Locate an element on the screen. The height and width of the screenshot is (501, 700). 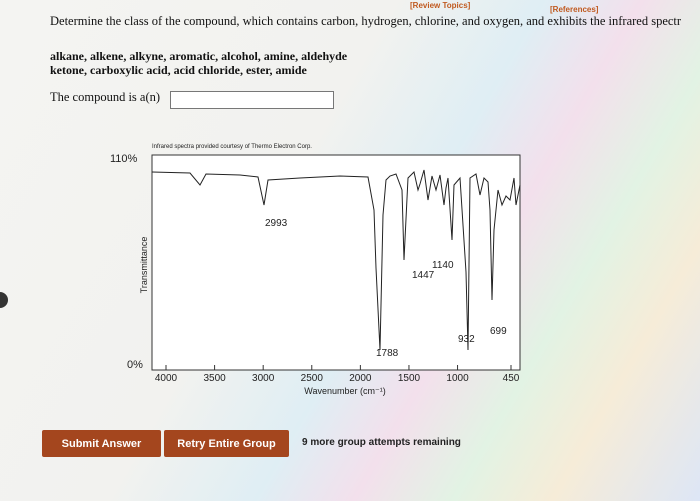
peak-label: 932 is located at coordinates (466, 339).